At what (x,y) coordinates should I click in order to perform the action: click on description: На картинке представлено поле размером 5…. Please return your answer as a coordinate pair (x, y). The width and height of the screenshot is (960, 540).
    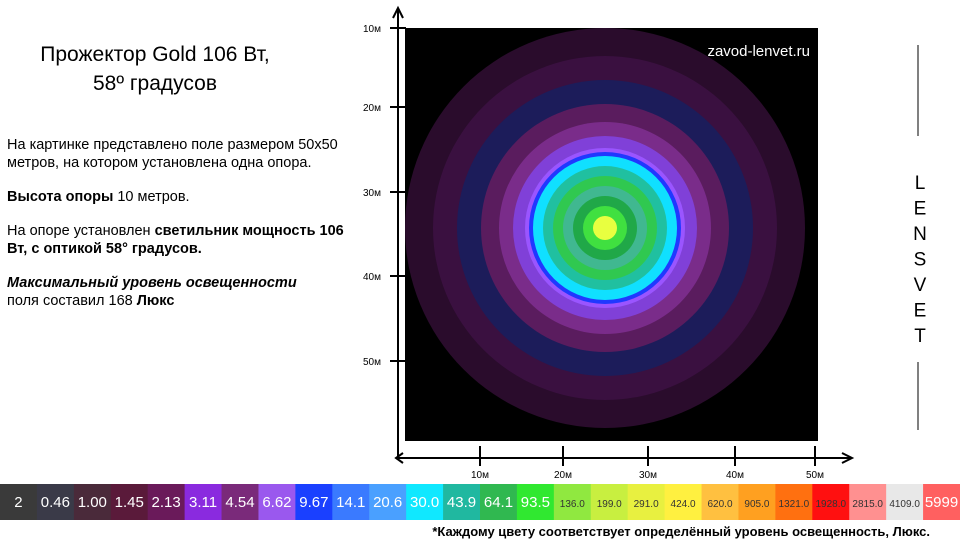
    Looking at the image, I should click on (179, 231).